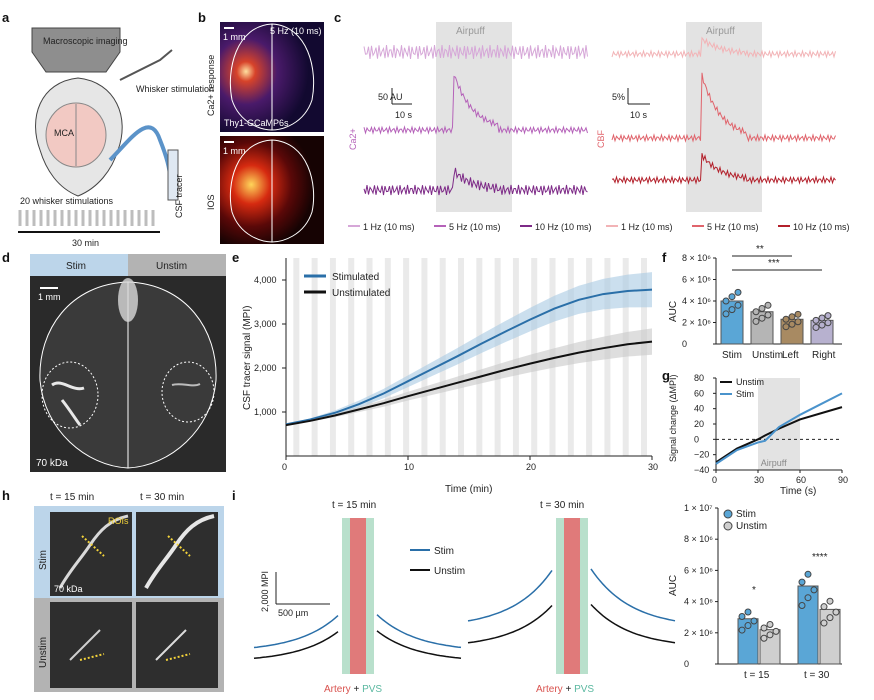 The height and width of the screenshot is (700, 874). What do you see at coordinates (49, 297) in the screenshot?
I see `scale-label-d: 1 mm` at bounding box center [49, 297].